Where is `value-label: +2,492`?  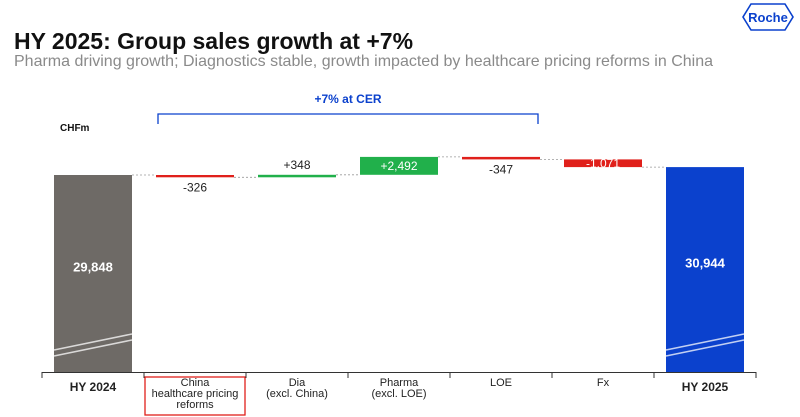 value-label: +2,492 is located at coordinates (398, 166).